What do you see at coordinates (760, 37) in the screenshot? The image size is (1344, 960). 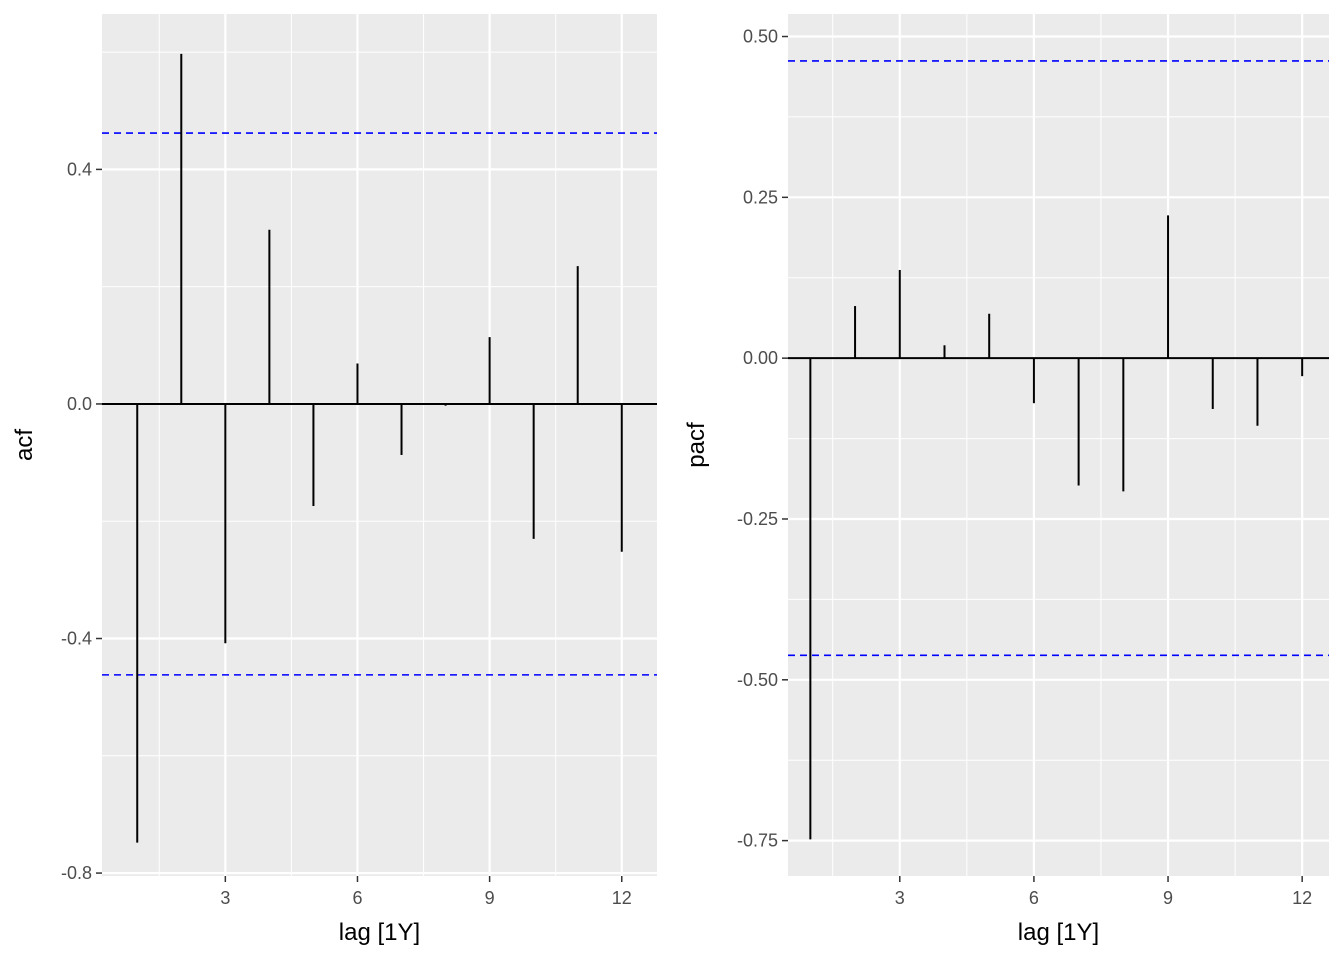 I see `y-tick-label: 0.50` at bounding box center [760, 37].